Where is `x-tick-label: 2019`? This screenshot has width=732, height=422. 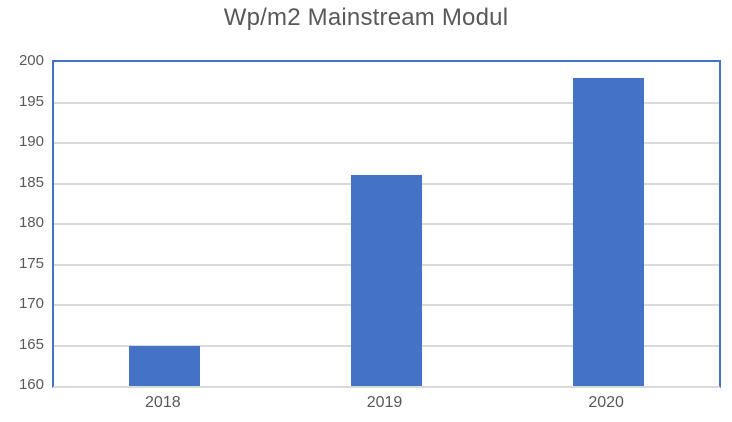 x-tick-label: 2019 is located at coordinates (384, 402).